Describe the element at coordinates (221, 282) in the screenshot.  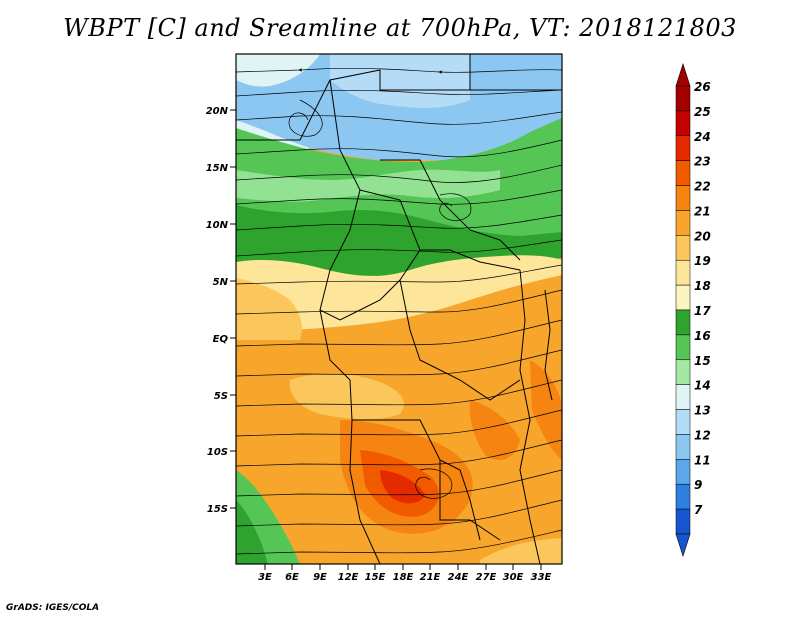
I see `lat-label-5n: 5N` at that location.